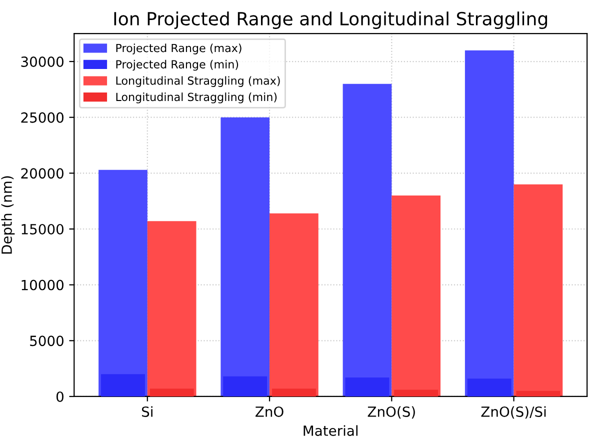 Image resolution: width=593 pixels, height=448 pixels. I want to click on y-axis-title: Depth (nm), so click(8, 215).